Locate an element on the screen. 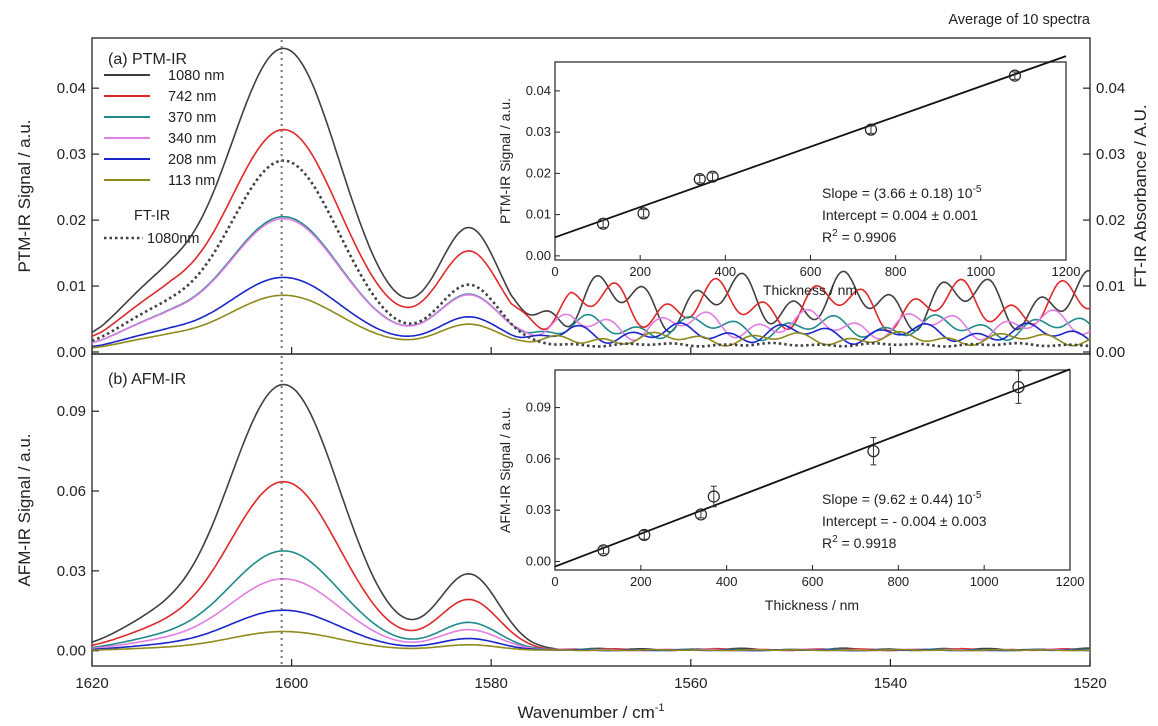 Image resolution: width=1158 pixels, height=726 pixels. inset-a-frame is located at coordinates (810, 161).